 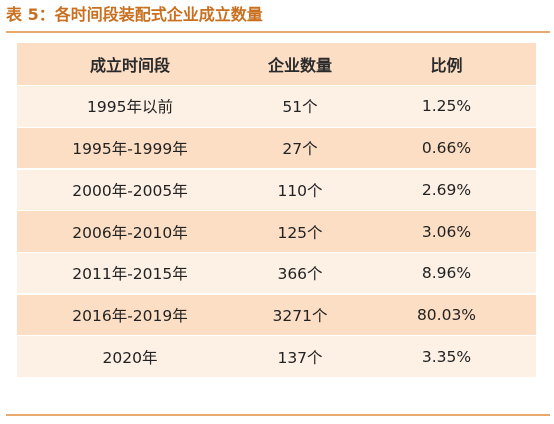 What do you see at coordinates (446, 273) in the screenshot?
I see `ratio-cell: 8.96%` at bounding box center [446, 273].